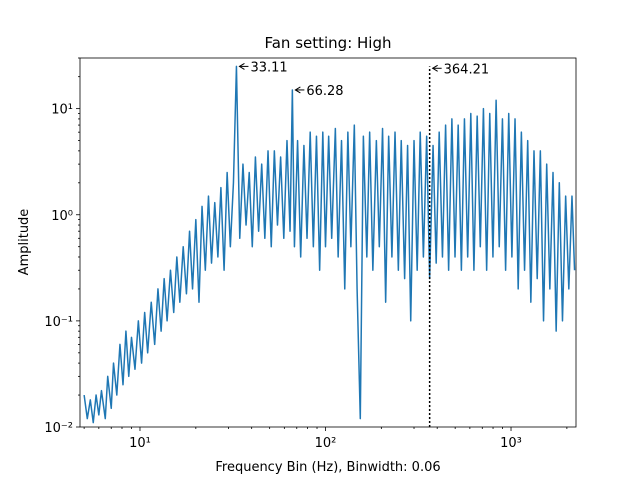  What do you see at coordinates (324, 91) in the screenshot?
I see `annotation-label: 66.28` at bounding box center [324, 91].